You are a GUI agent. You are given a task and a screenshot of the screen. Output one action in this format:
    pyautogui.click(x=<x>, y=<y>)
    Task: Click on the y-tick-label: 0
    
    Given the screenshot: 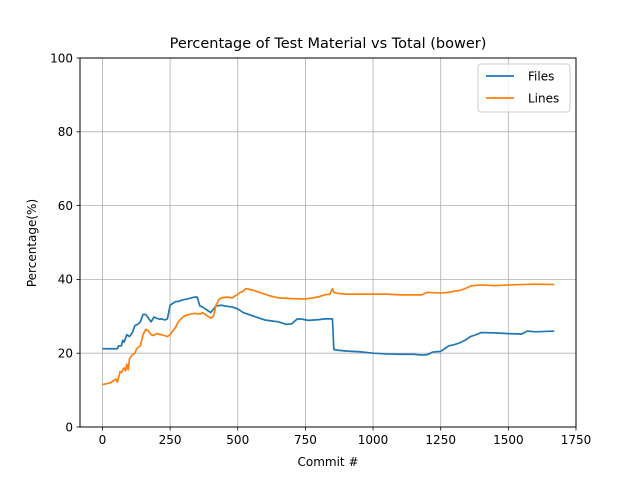 What is the action you would take?
    pyautogui.click(x=69, y=427)
    